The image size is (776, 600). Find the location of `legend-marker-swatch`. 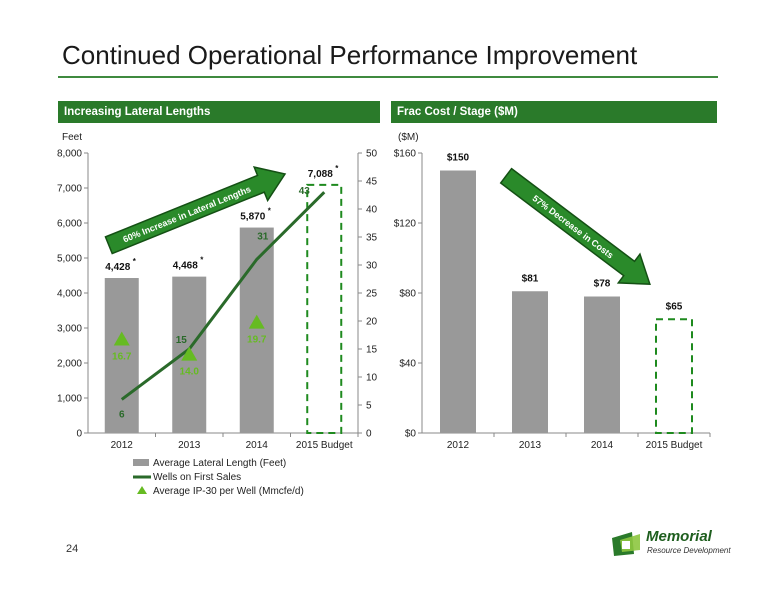

legend-marker-swatch is located at coordinates (142, 490).